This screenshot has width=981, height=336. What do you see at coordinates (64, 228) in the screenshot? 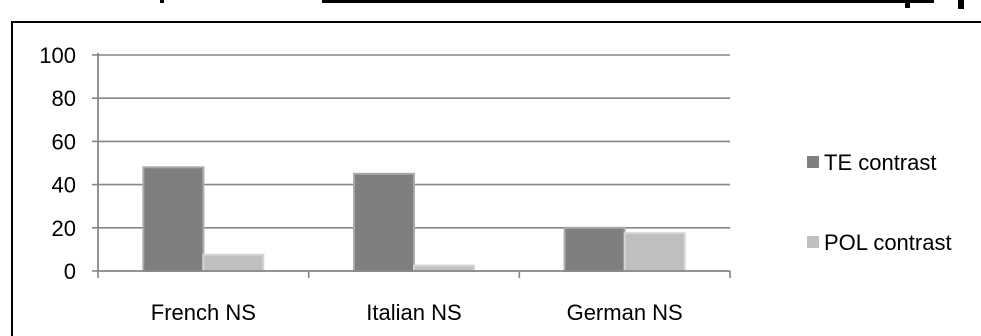
I see `y-tick-label: 20` at bounding box center [64, 228].